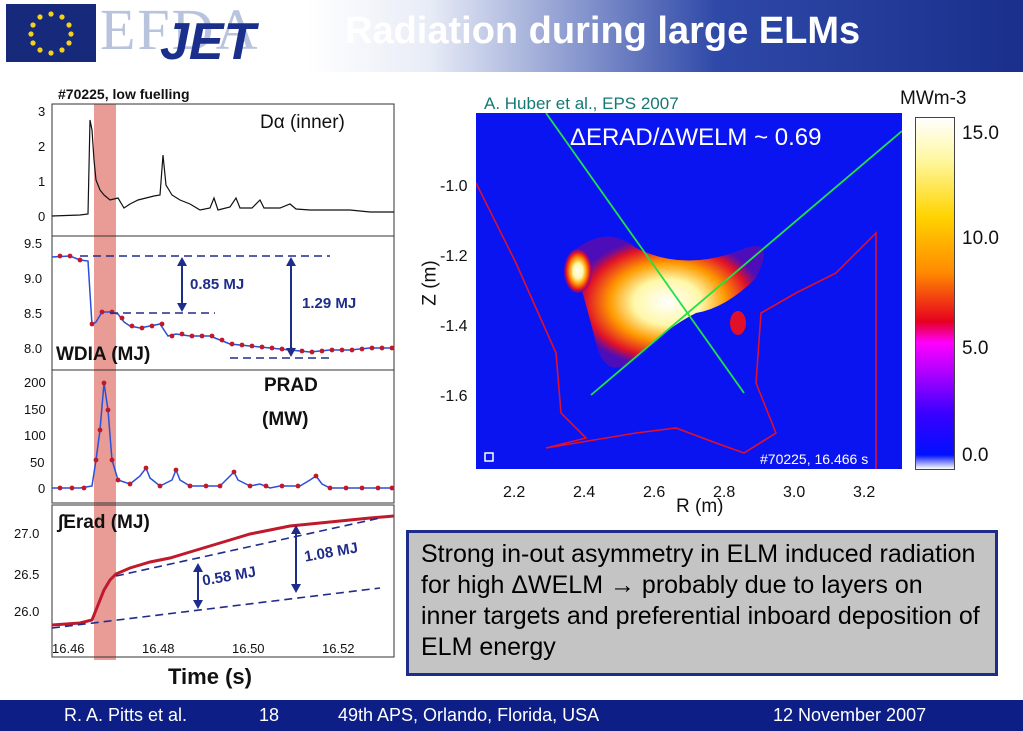 The image size is (1023, 731). What do you see at coordinates (51, 33) in the screenshot?
I see `eu-flag-icon` at bounding box center [51, 33].